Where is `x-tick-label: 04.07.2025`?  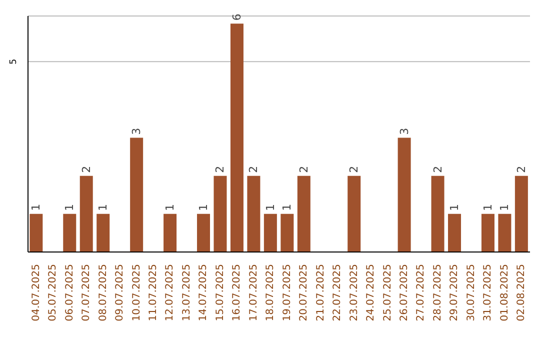
x-tick-label: 04.07.2025 is located at coordinates (36, 293).